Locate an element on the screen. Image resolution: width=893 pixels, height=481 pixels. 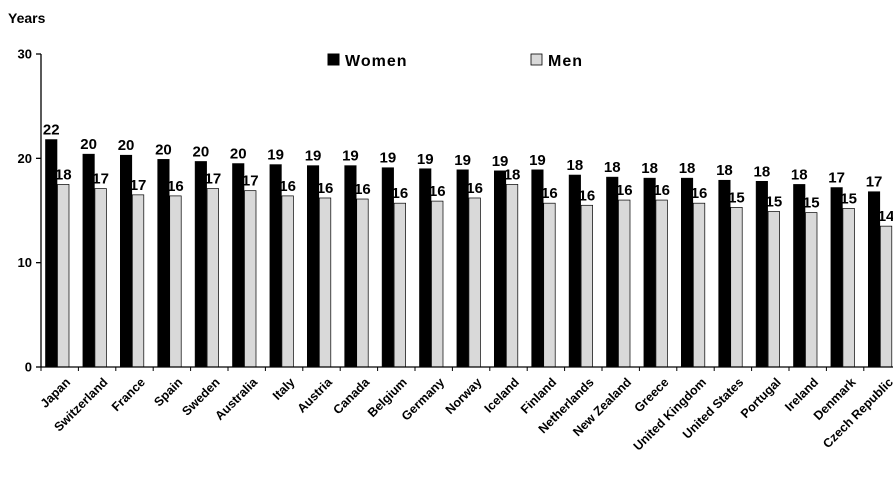
y-tick-label: 10 is located at coordinates (25, 262).